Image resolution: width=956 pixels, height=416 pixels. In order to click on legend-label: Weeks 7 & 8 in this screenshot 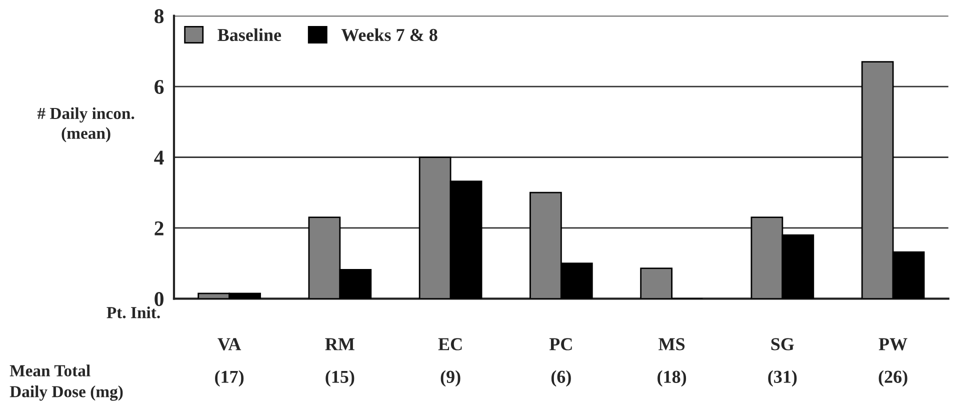, I will do `click(389, 35)`.